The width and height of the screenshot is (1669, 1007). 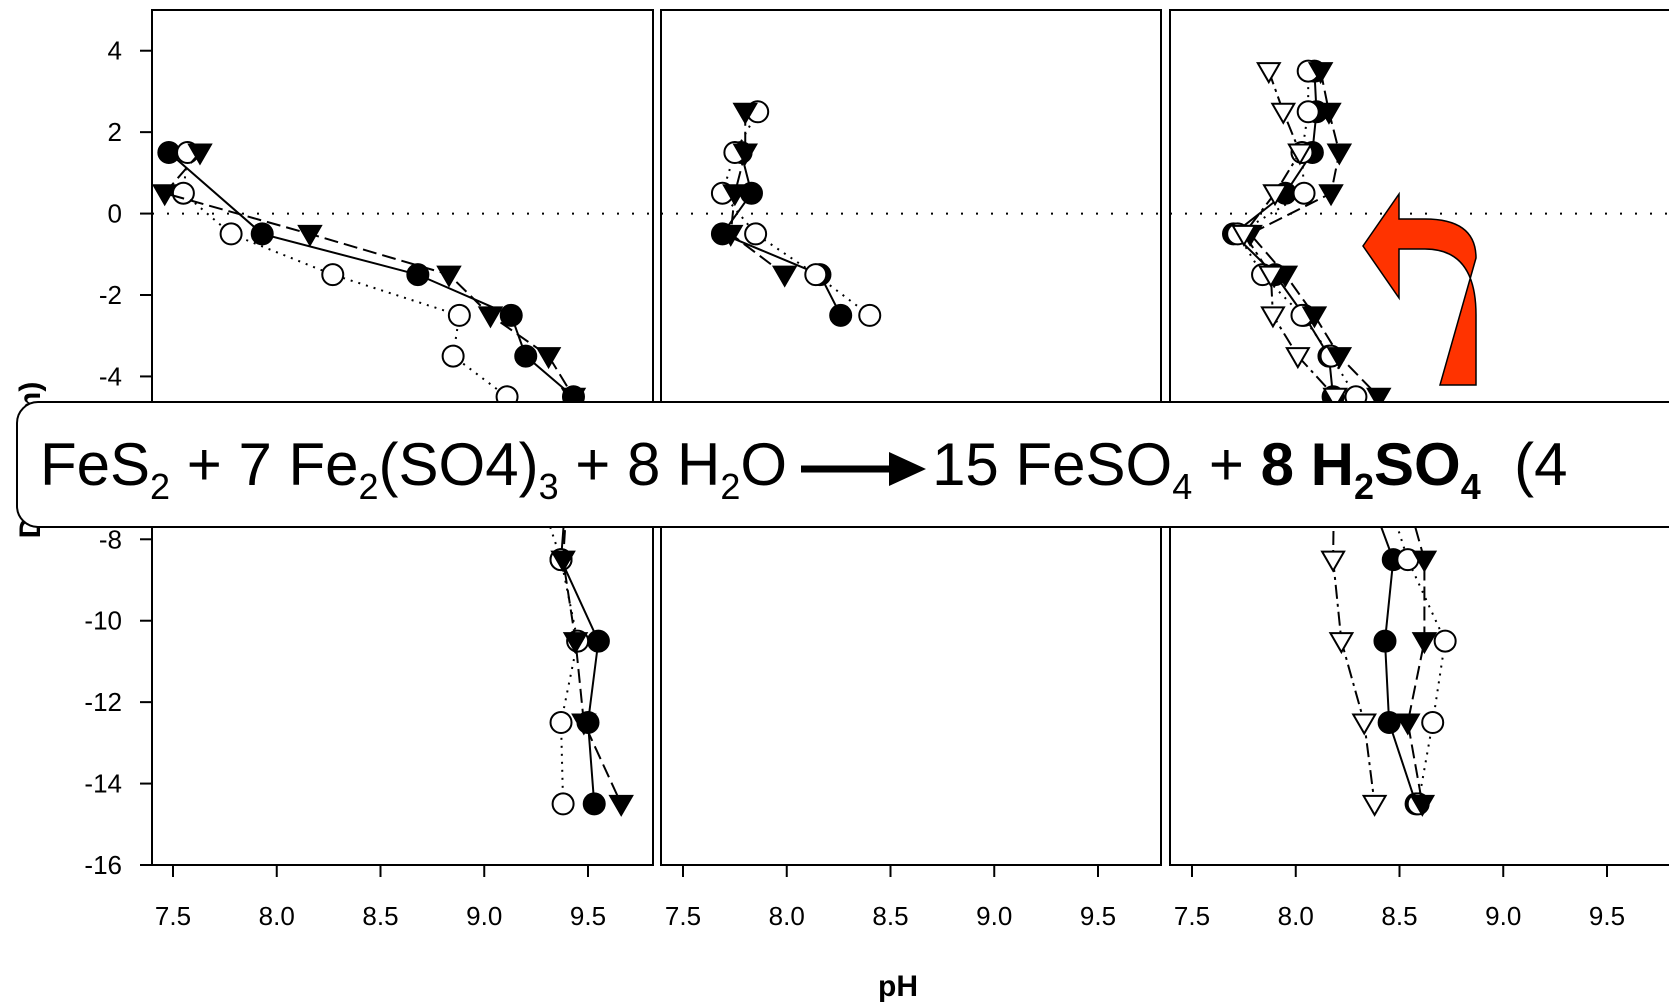 I want to click on y-tick-label: -12, so click(x=103, y=702).